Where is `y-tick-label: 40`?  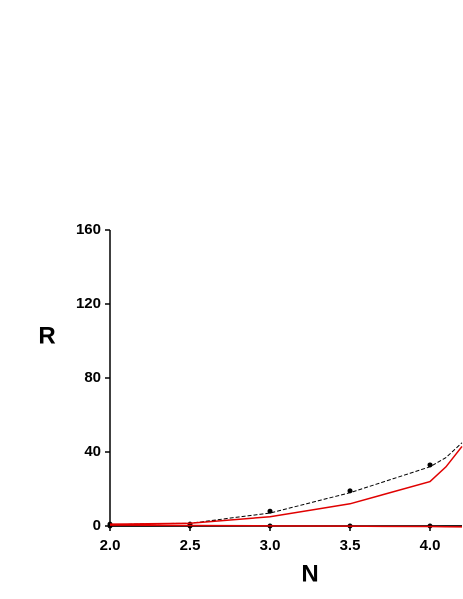 y-tick-label: 40 is located at coordinates (92, 451).